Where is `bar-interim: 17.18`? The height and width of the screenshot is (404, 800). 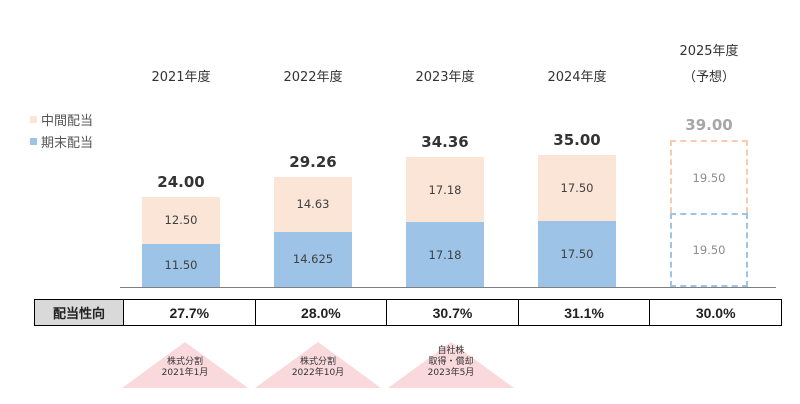
bar-interim: 17.18 is located at coordinates (445, 190).